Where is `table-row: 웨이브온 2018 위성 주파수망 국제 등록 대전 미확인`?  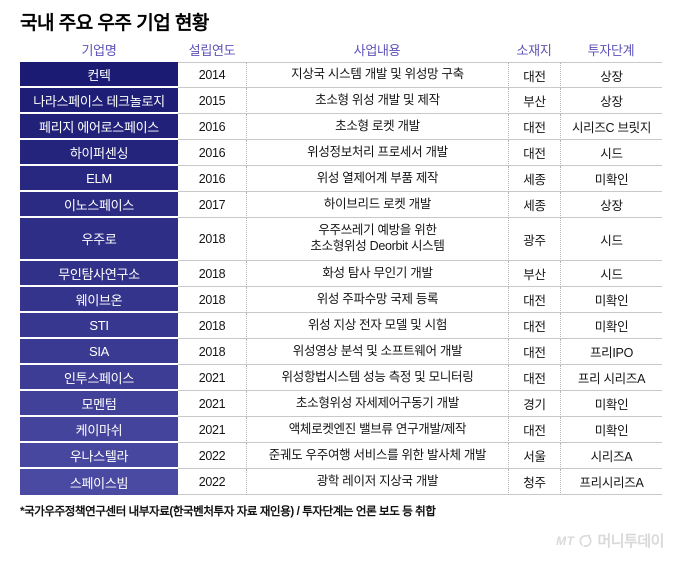 table-row: 웨이브온 2018 위성 주파수망 국제 등록 대전 미확인 is located at coordinates (341, 300).